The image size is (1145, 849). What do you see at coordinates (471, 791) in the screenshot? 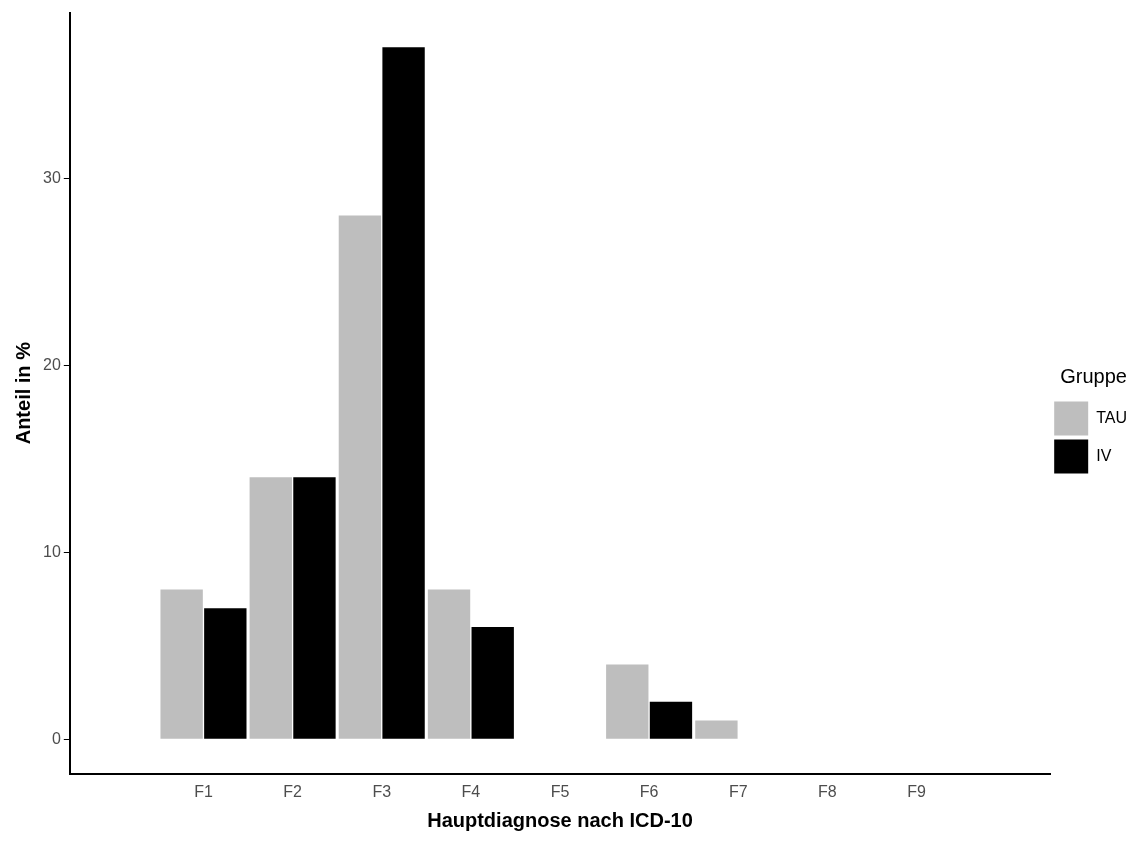
I see `x-tick-label: F4` at bounding box center [471, 791].